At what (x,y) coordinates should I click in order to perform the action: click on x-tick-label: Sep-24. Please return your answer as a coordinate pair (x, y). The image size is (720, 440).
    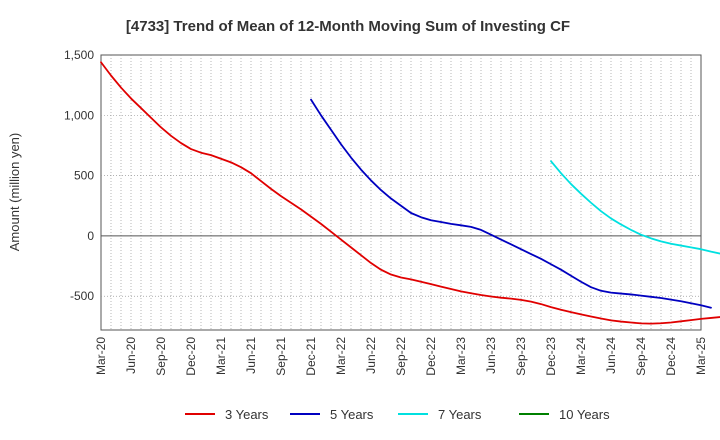
    Looking at the image, I should click on (641, 356).